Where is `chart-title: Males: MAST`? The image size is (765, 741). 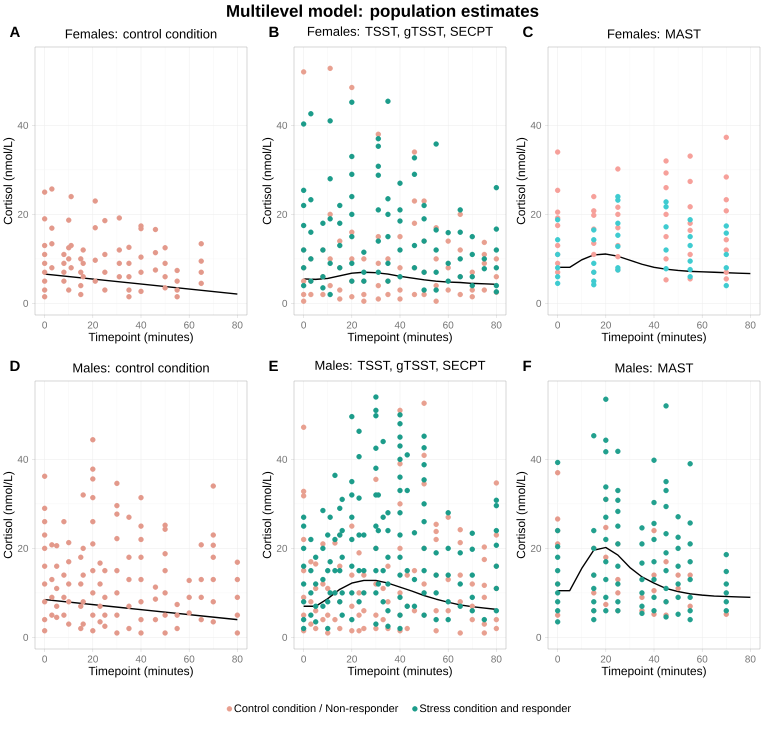
chart-title: Males: MAST is located at coordinates (655, 367).